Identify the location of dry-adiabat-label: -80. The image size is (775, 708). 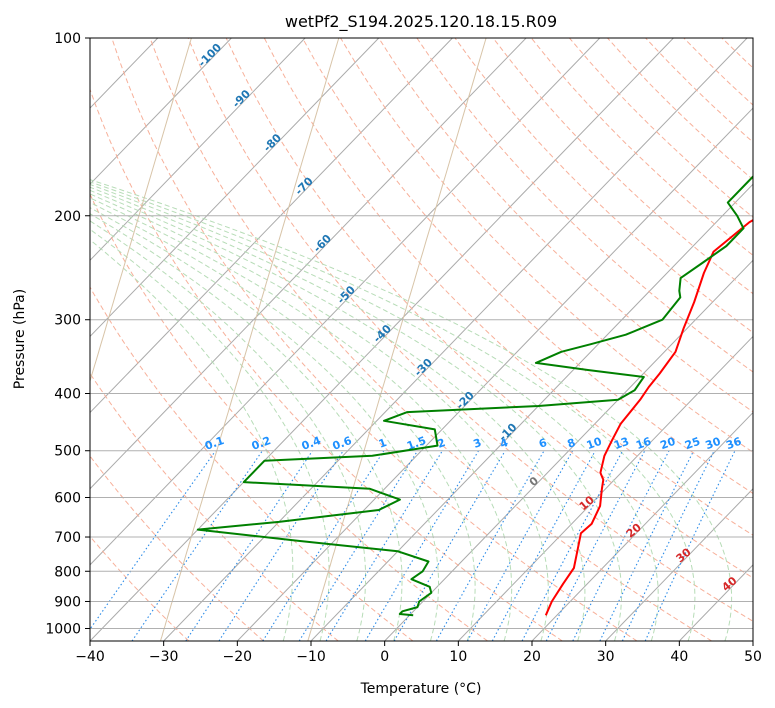
(272, 142).